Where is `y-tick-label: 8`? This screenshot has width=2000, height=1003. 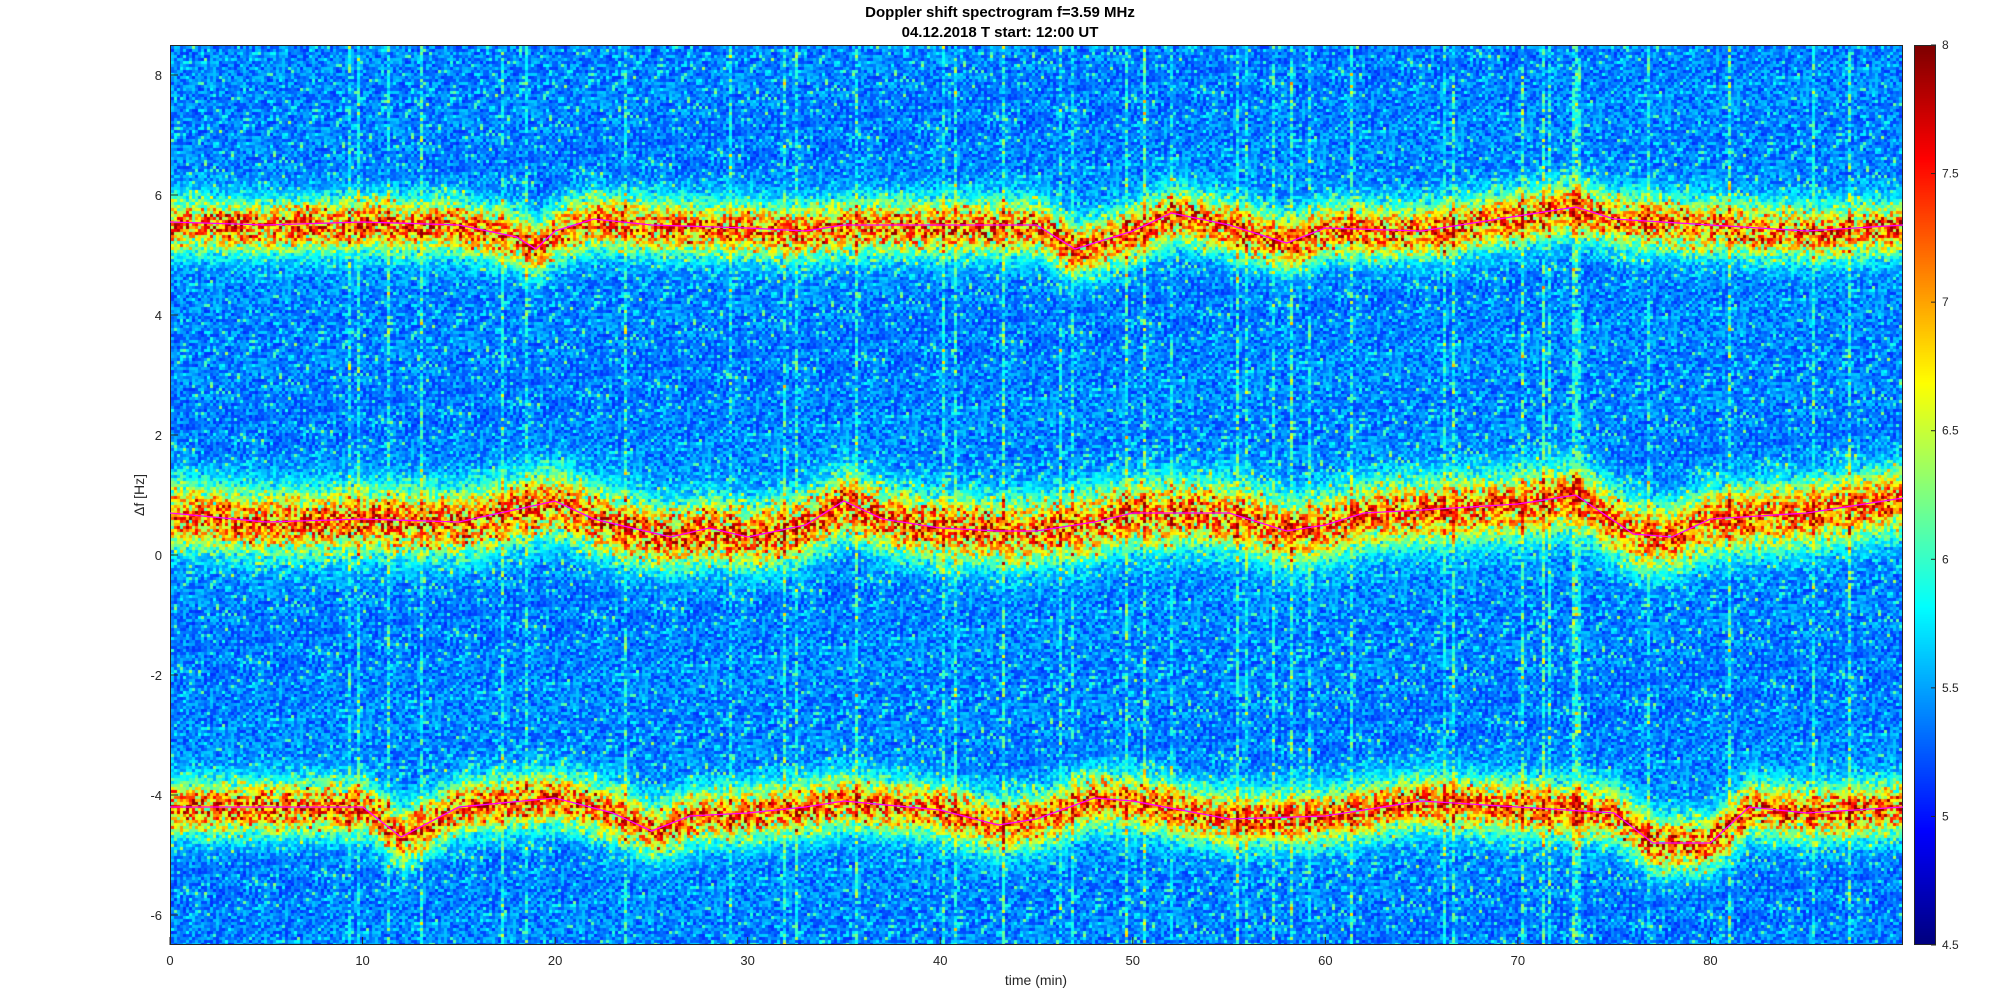
y-tick-label: 8 is located at coordinates (158, 75).